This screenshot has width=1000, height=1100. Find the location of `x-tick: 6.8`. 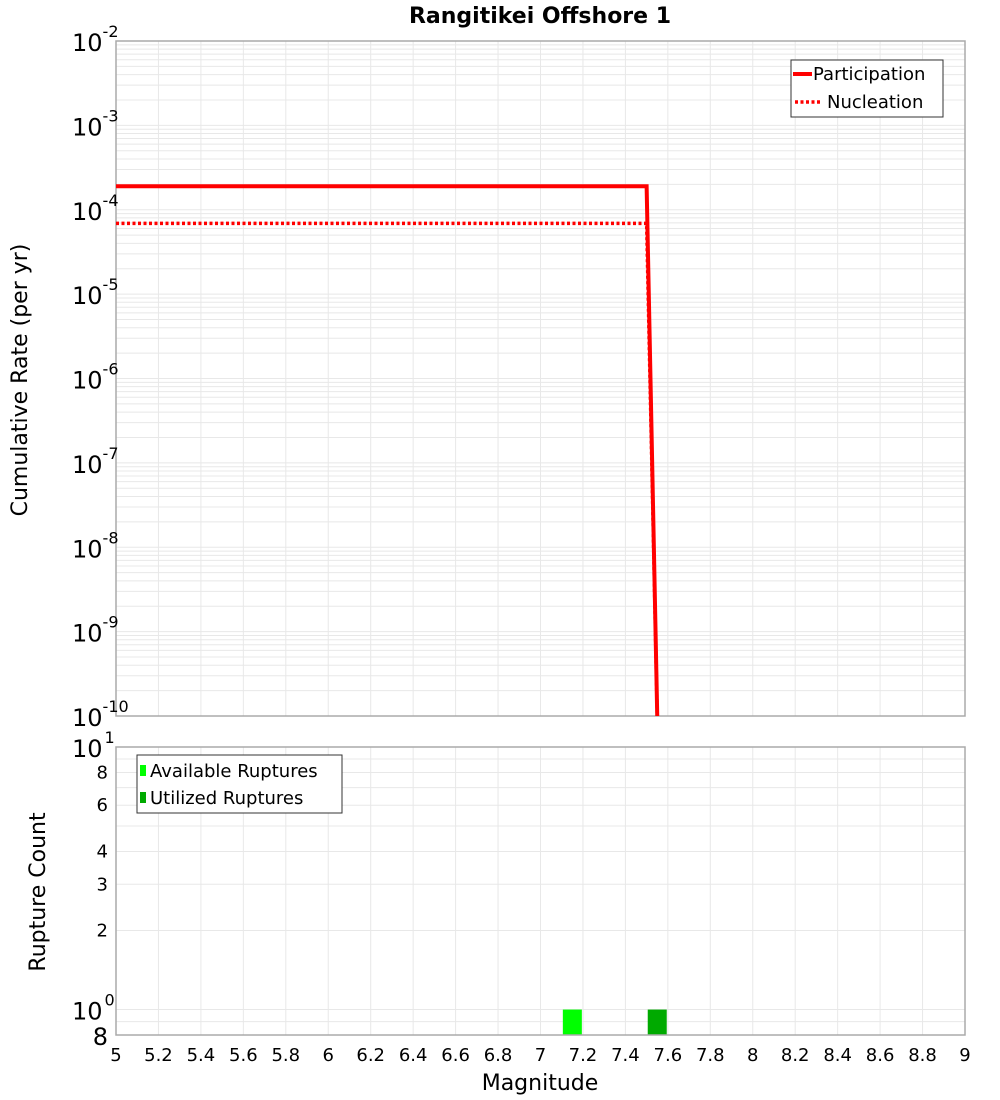

x-tick: 6.8 is located at coordinates (498, 1055).